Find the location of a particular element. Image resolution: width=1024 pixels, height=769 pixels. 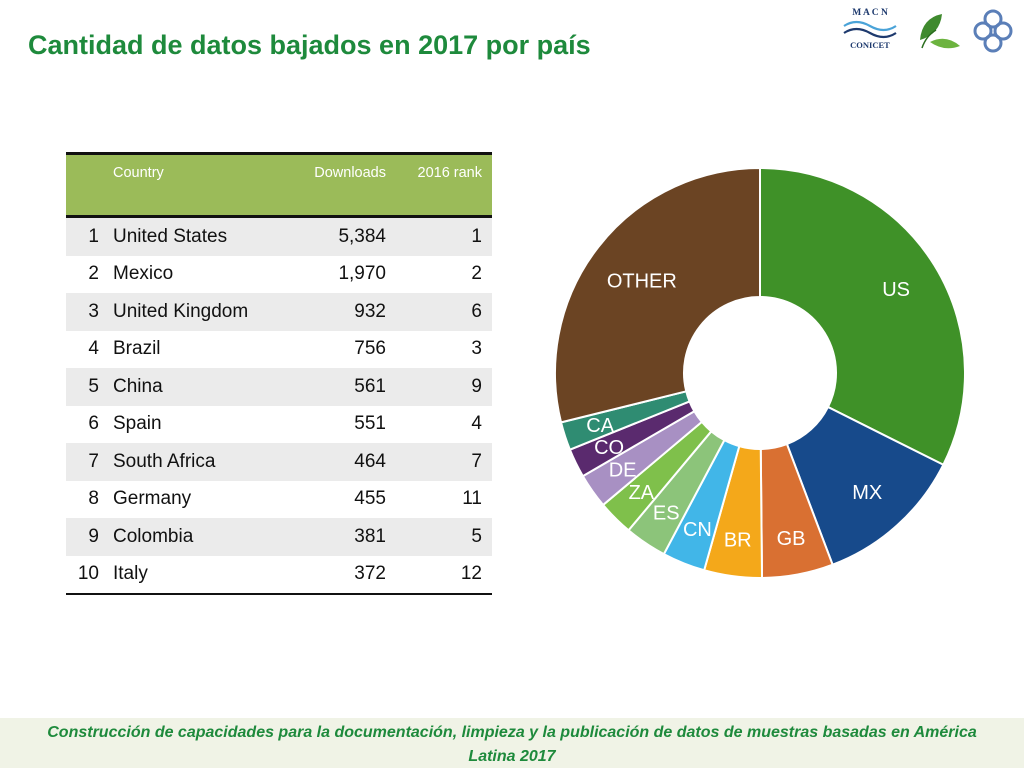

downloads-cell: 551 is located at coordinates (370, 424).